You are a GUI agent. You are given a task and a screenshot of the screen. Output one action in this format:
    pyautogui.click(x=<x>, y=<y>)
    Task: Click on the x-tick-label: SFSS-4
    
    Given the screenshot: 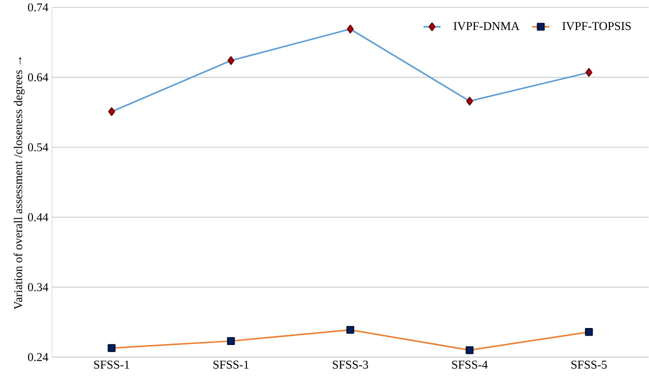 What is the action you would take?
    pyautogui.click(x=470, y=364)
    